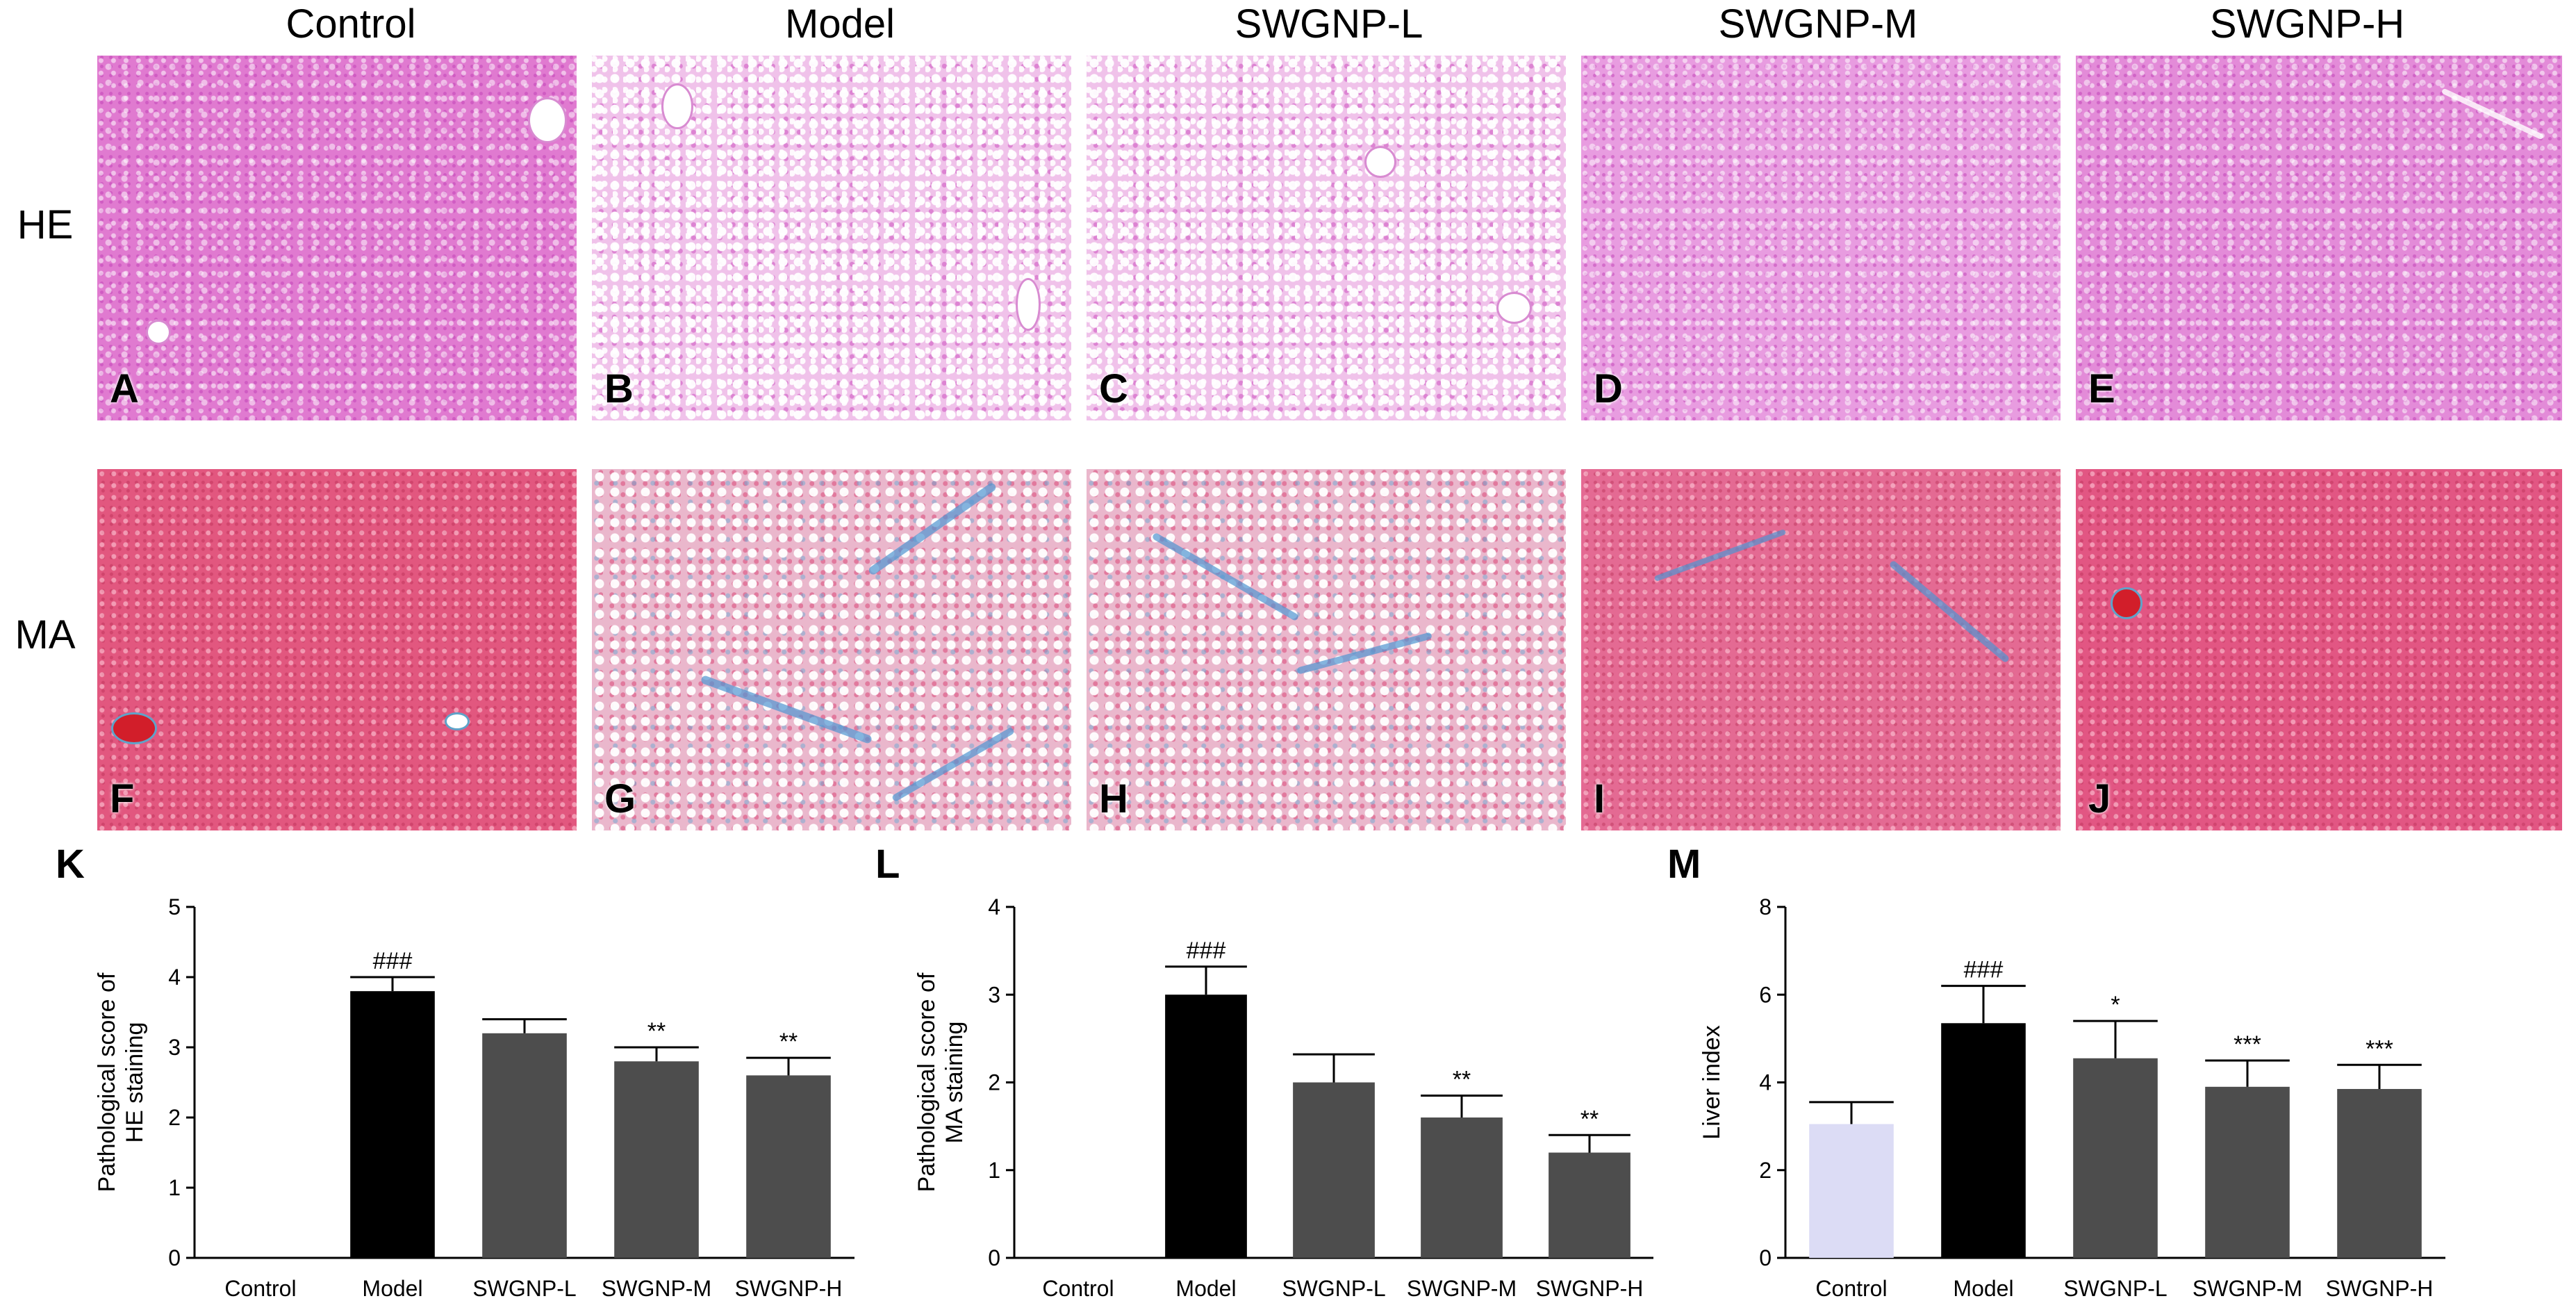  Describe the element at coordinates (121, 1082) in the screenshot. I see `y-axis-label: Pathological score ofHE staining` at that location.